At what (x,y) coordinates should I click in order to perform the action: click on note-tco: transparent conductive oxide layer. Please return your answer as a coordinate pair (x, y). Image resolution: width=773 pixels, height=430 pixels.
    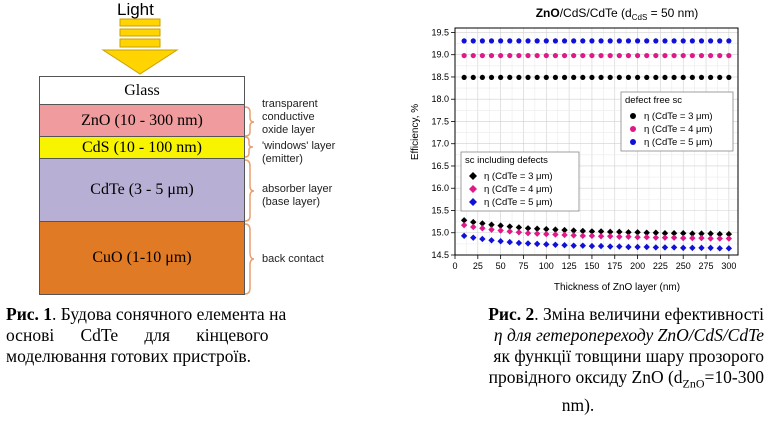
    Looking at the image, I should click on (290, 117).